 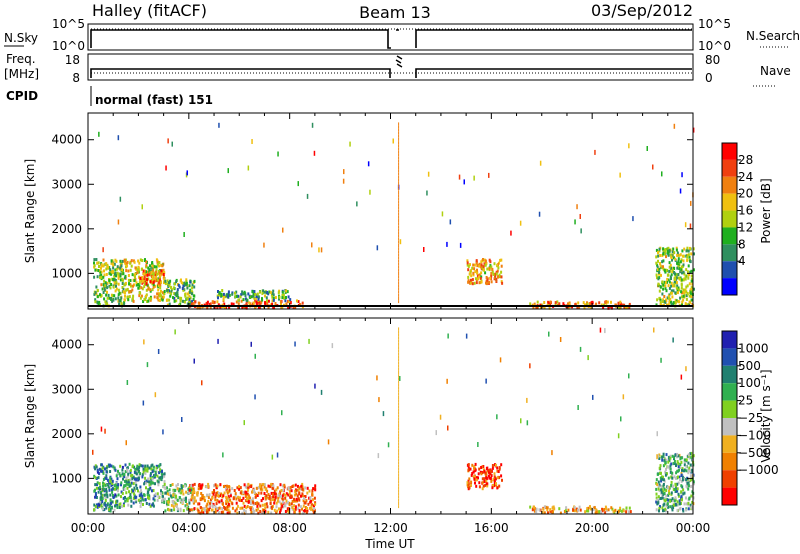 What do you see at coordinates (21, 74) in the screenshot?
I see `freq-unit: [MHz]` at bounding box center [21, 74].